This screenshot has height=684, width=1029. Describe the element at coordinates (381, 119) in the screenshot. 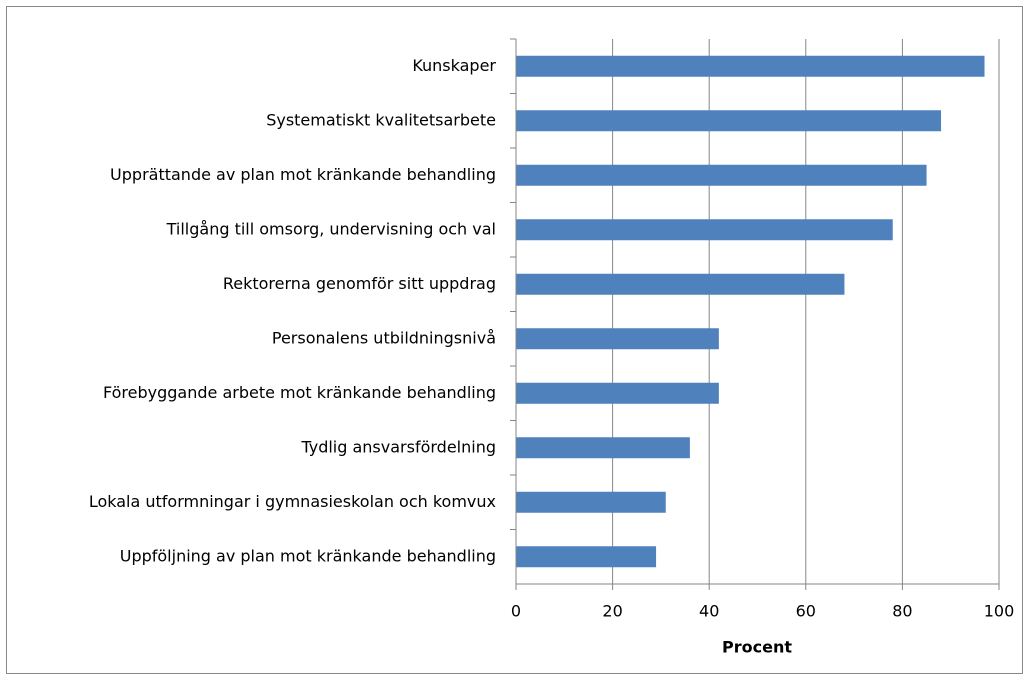

I see `y-tick-label: Systematiskt kvalitetsarbete` at that location.